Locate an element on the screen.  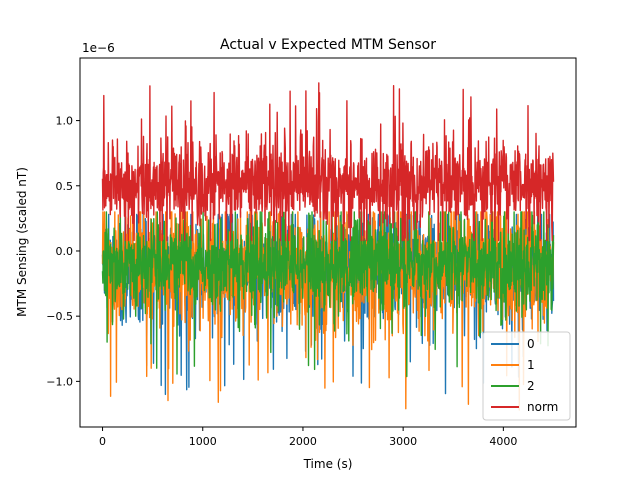
y-tick-label: 0.5 is located at coordinates (65, 186).